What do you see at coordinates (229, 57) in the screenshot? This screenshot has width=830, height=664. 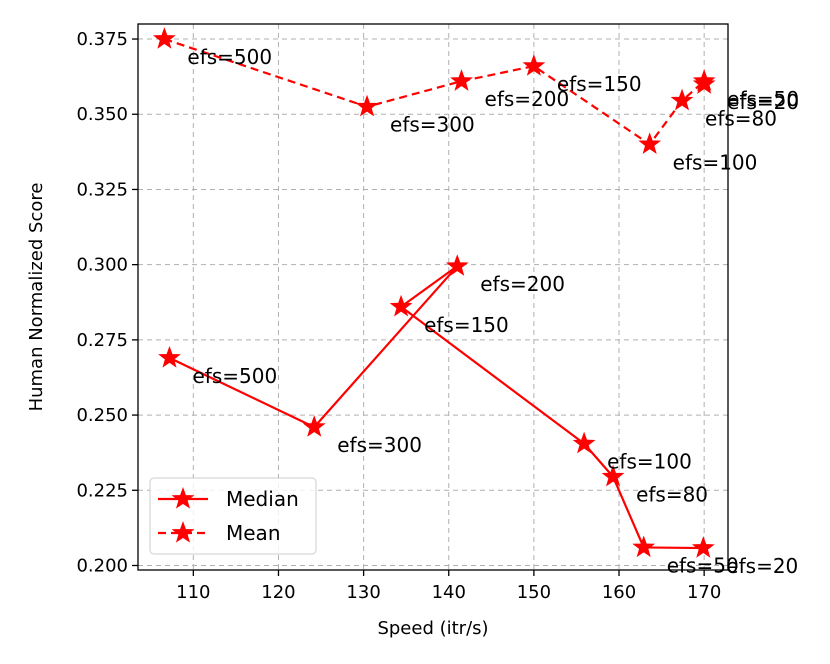 I see `mean-point-label: efs=500` at bounding box center [229, 57].